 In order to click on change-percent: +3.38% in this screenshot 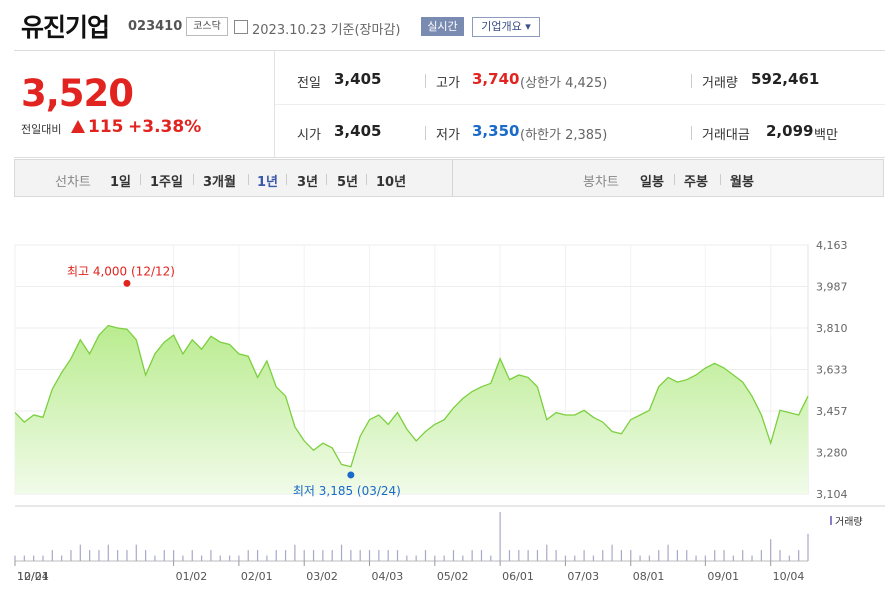, I will do `click(165, 127)`.